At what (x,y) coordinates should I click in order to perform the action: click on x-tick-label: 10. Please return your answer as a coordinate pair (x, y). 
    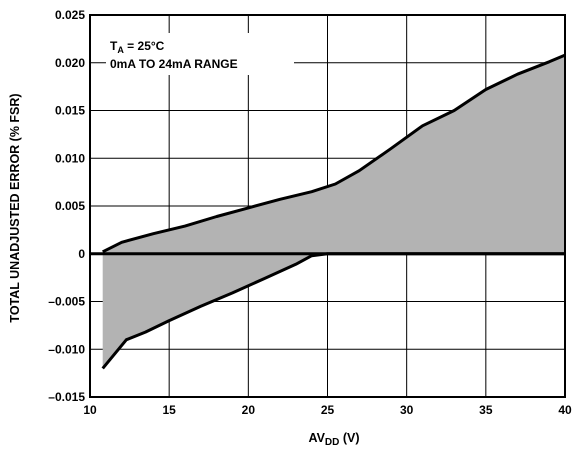
    Looking at the image, I should click on (90, 410).